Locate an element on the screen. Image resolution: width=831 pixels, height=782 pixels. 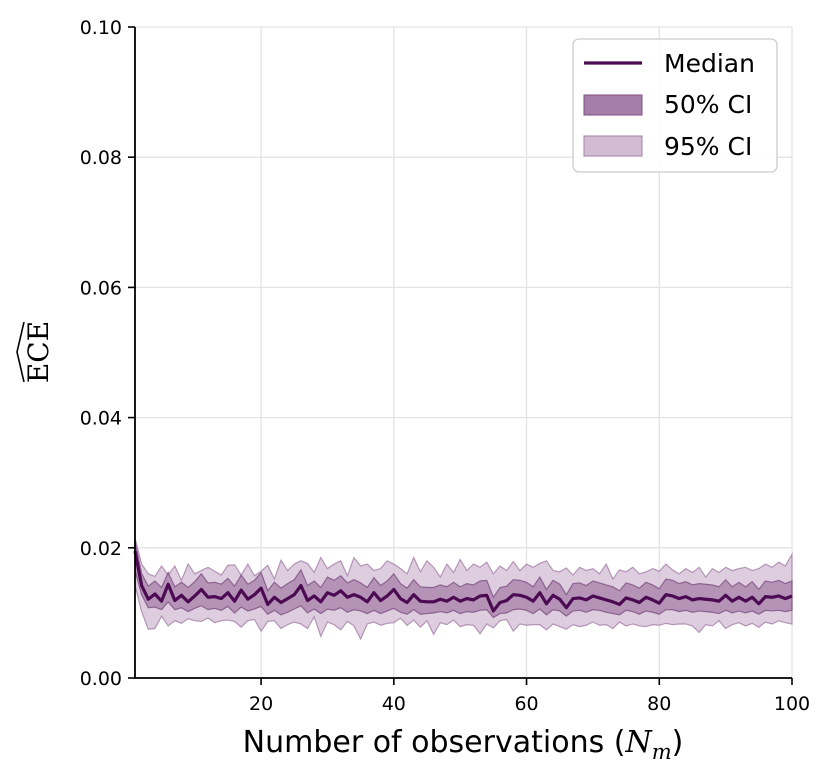
y-axis-label-group: ECE is located at coordinates (35, 352).